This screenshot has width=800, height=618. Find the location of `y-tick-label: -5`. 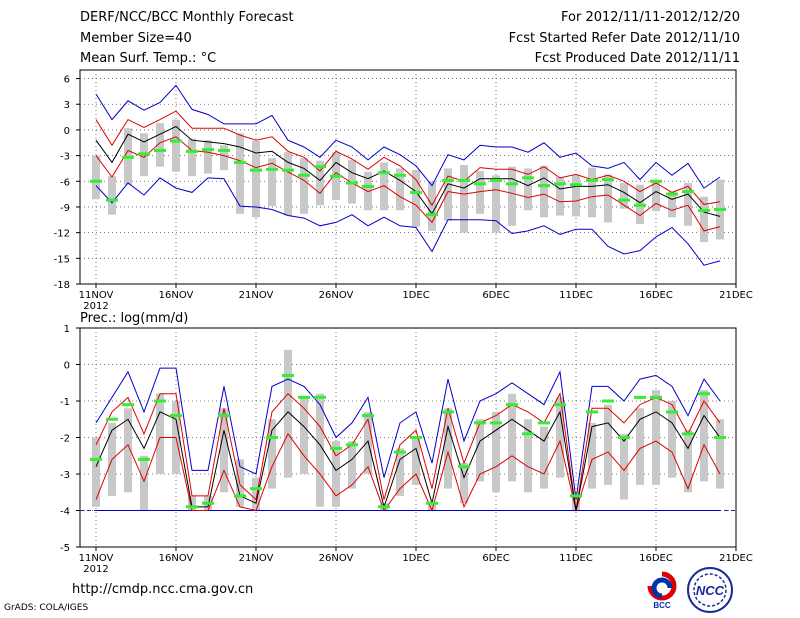

y-tick-label: -5 is located at coordinates (65, 548).